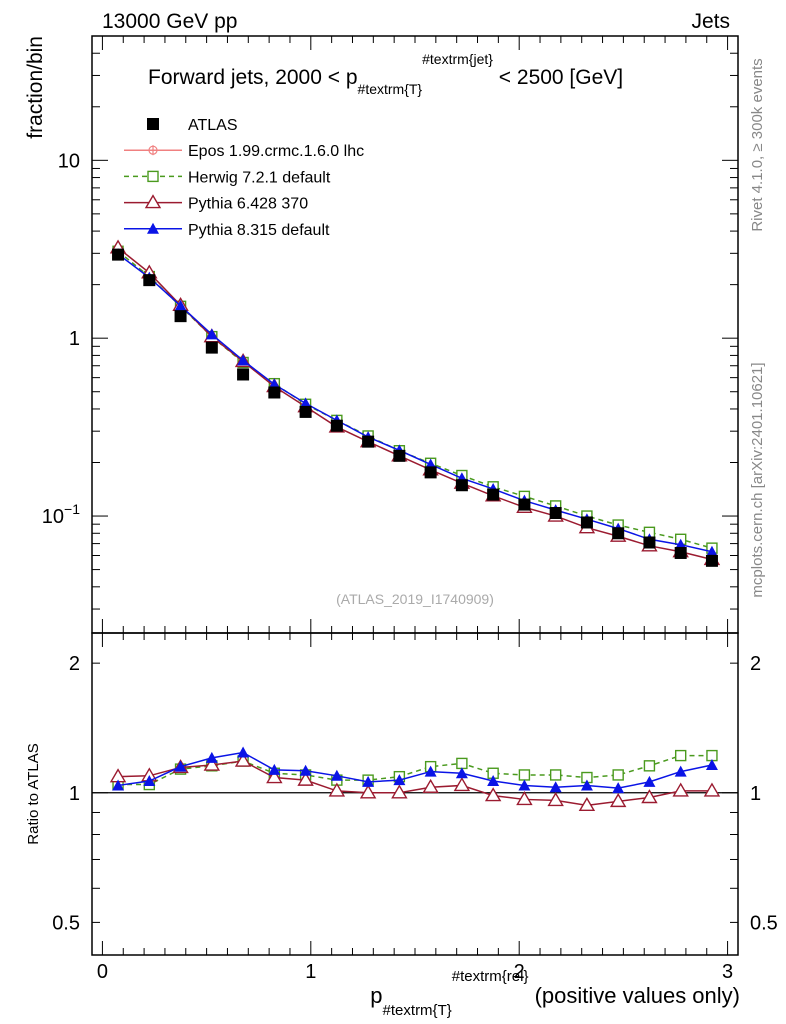 Image resolution: width=786 pixels, height=1024 pixels. I want to click on series-line, so click(415, 770).